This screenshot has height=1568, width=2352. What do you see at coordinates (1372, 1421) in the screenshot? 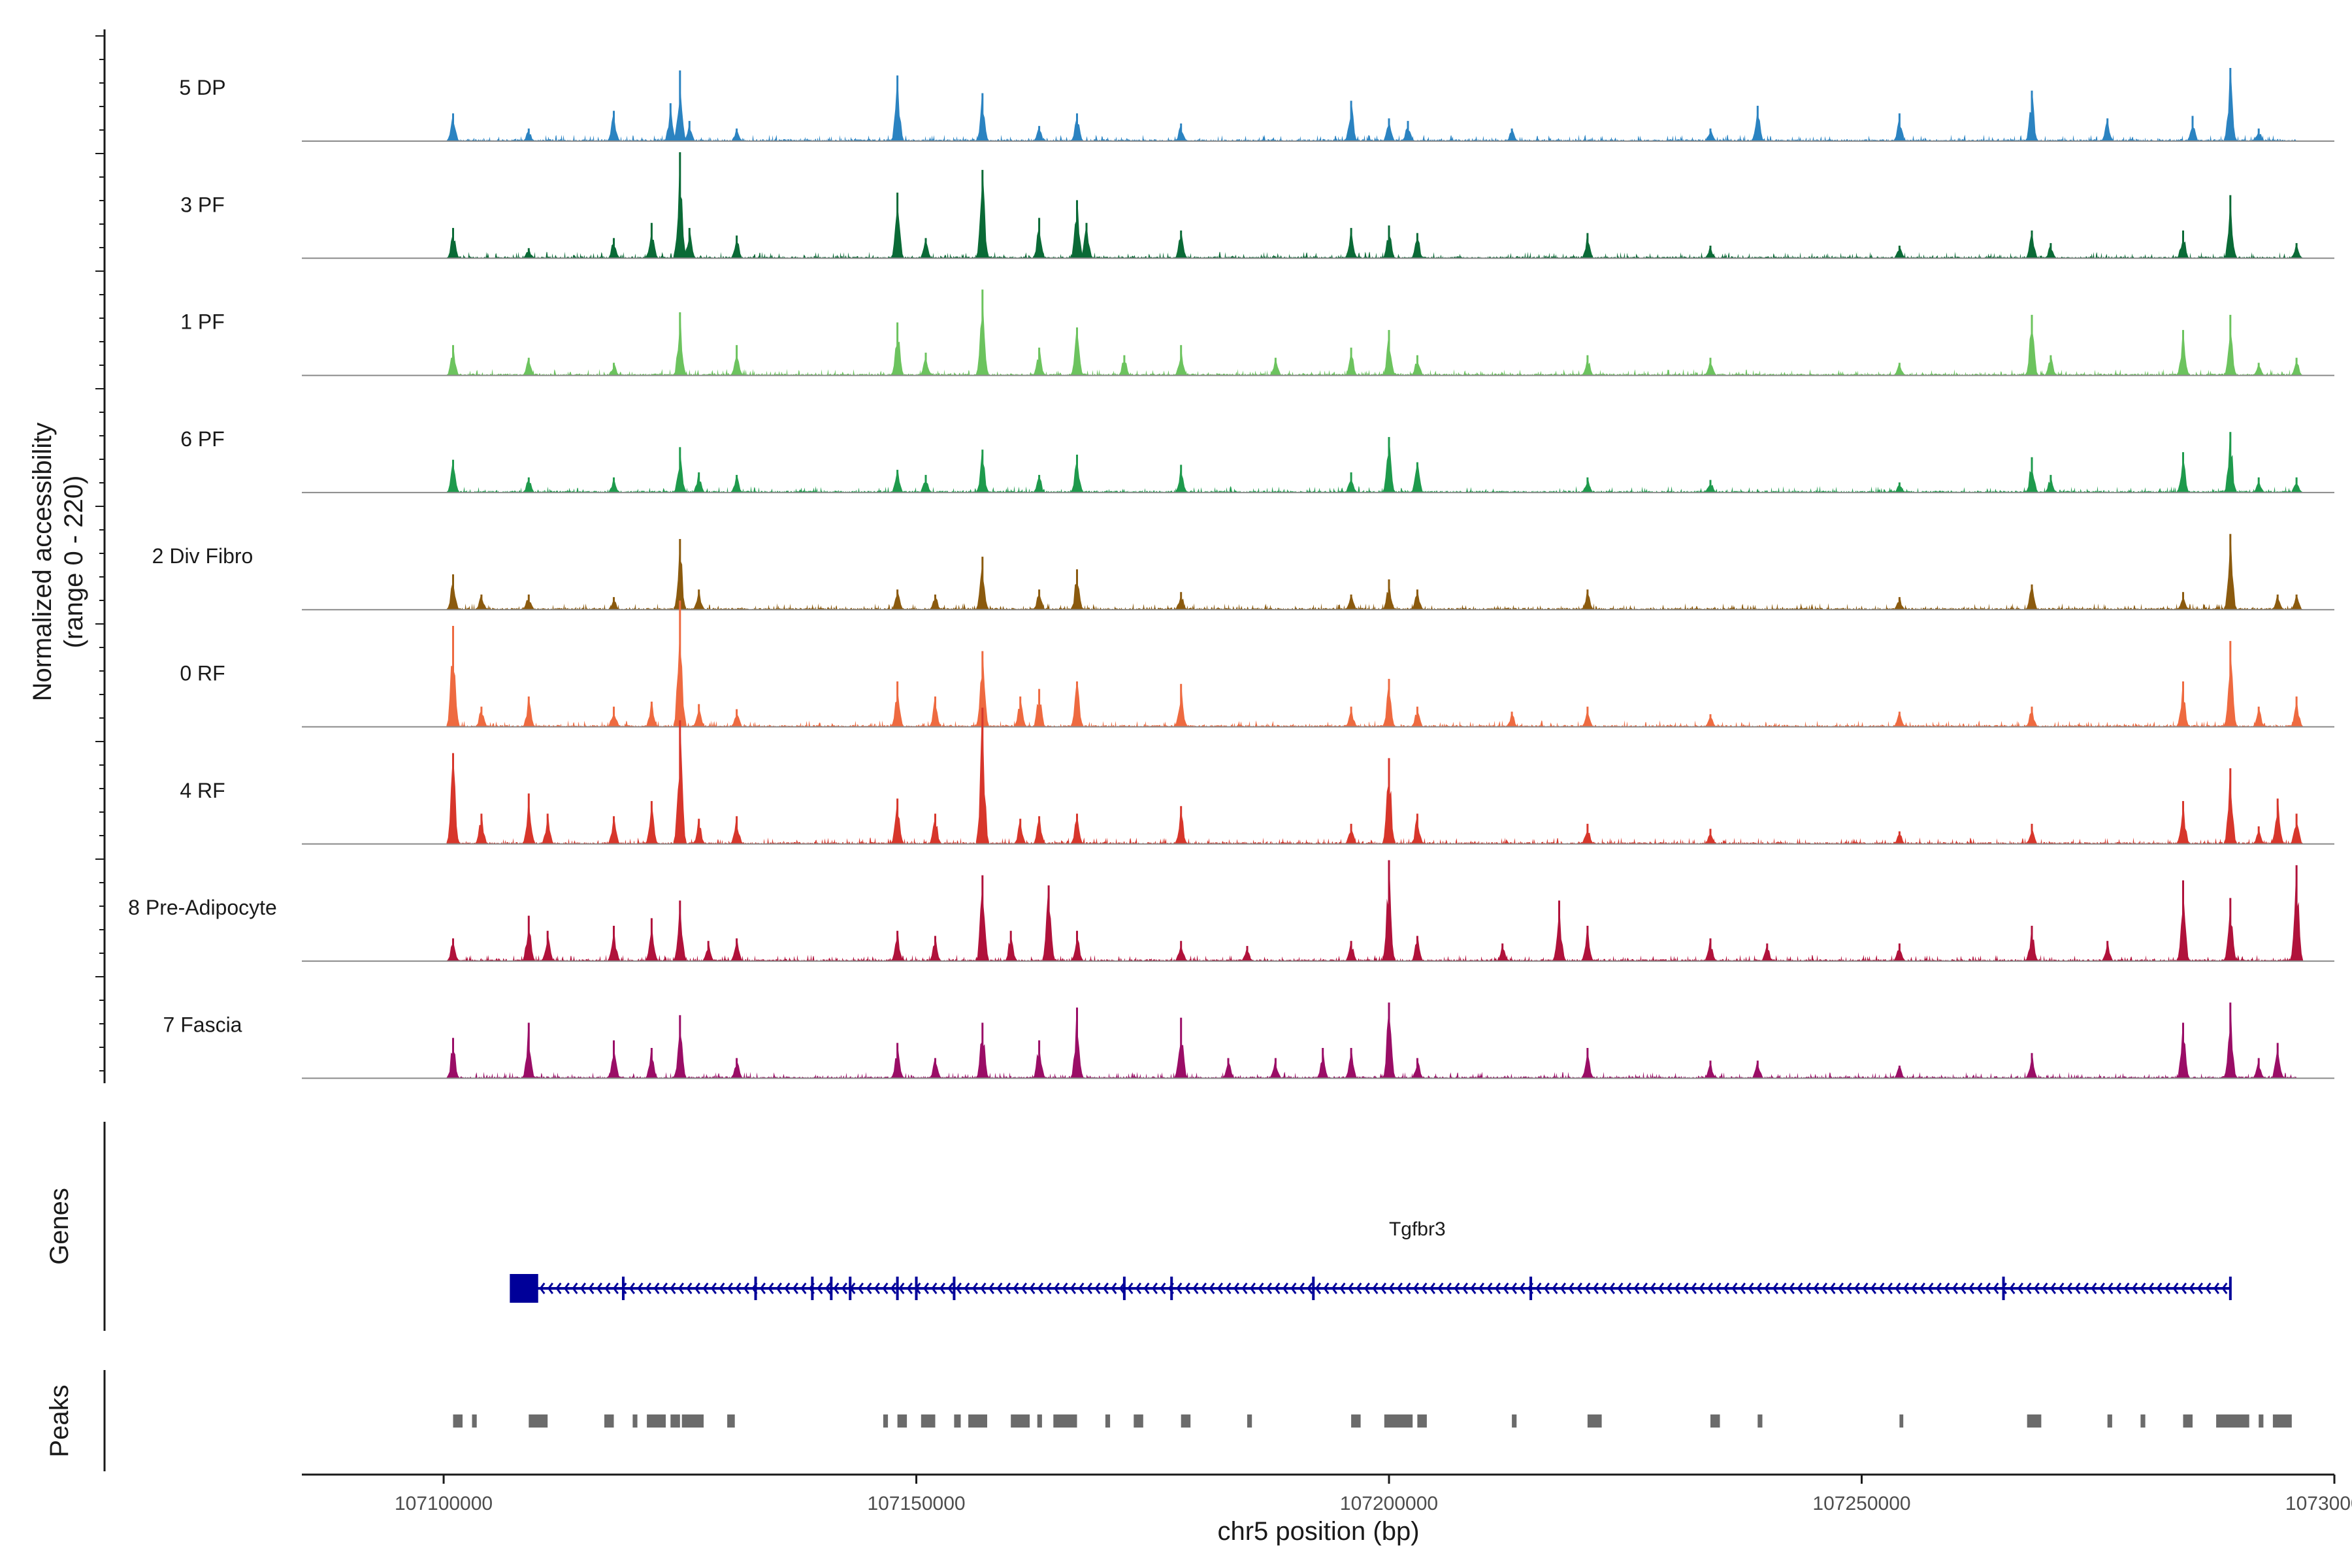
I see `peak-regions` at bounding box center [1372, 1421].